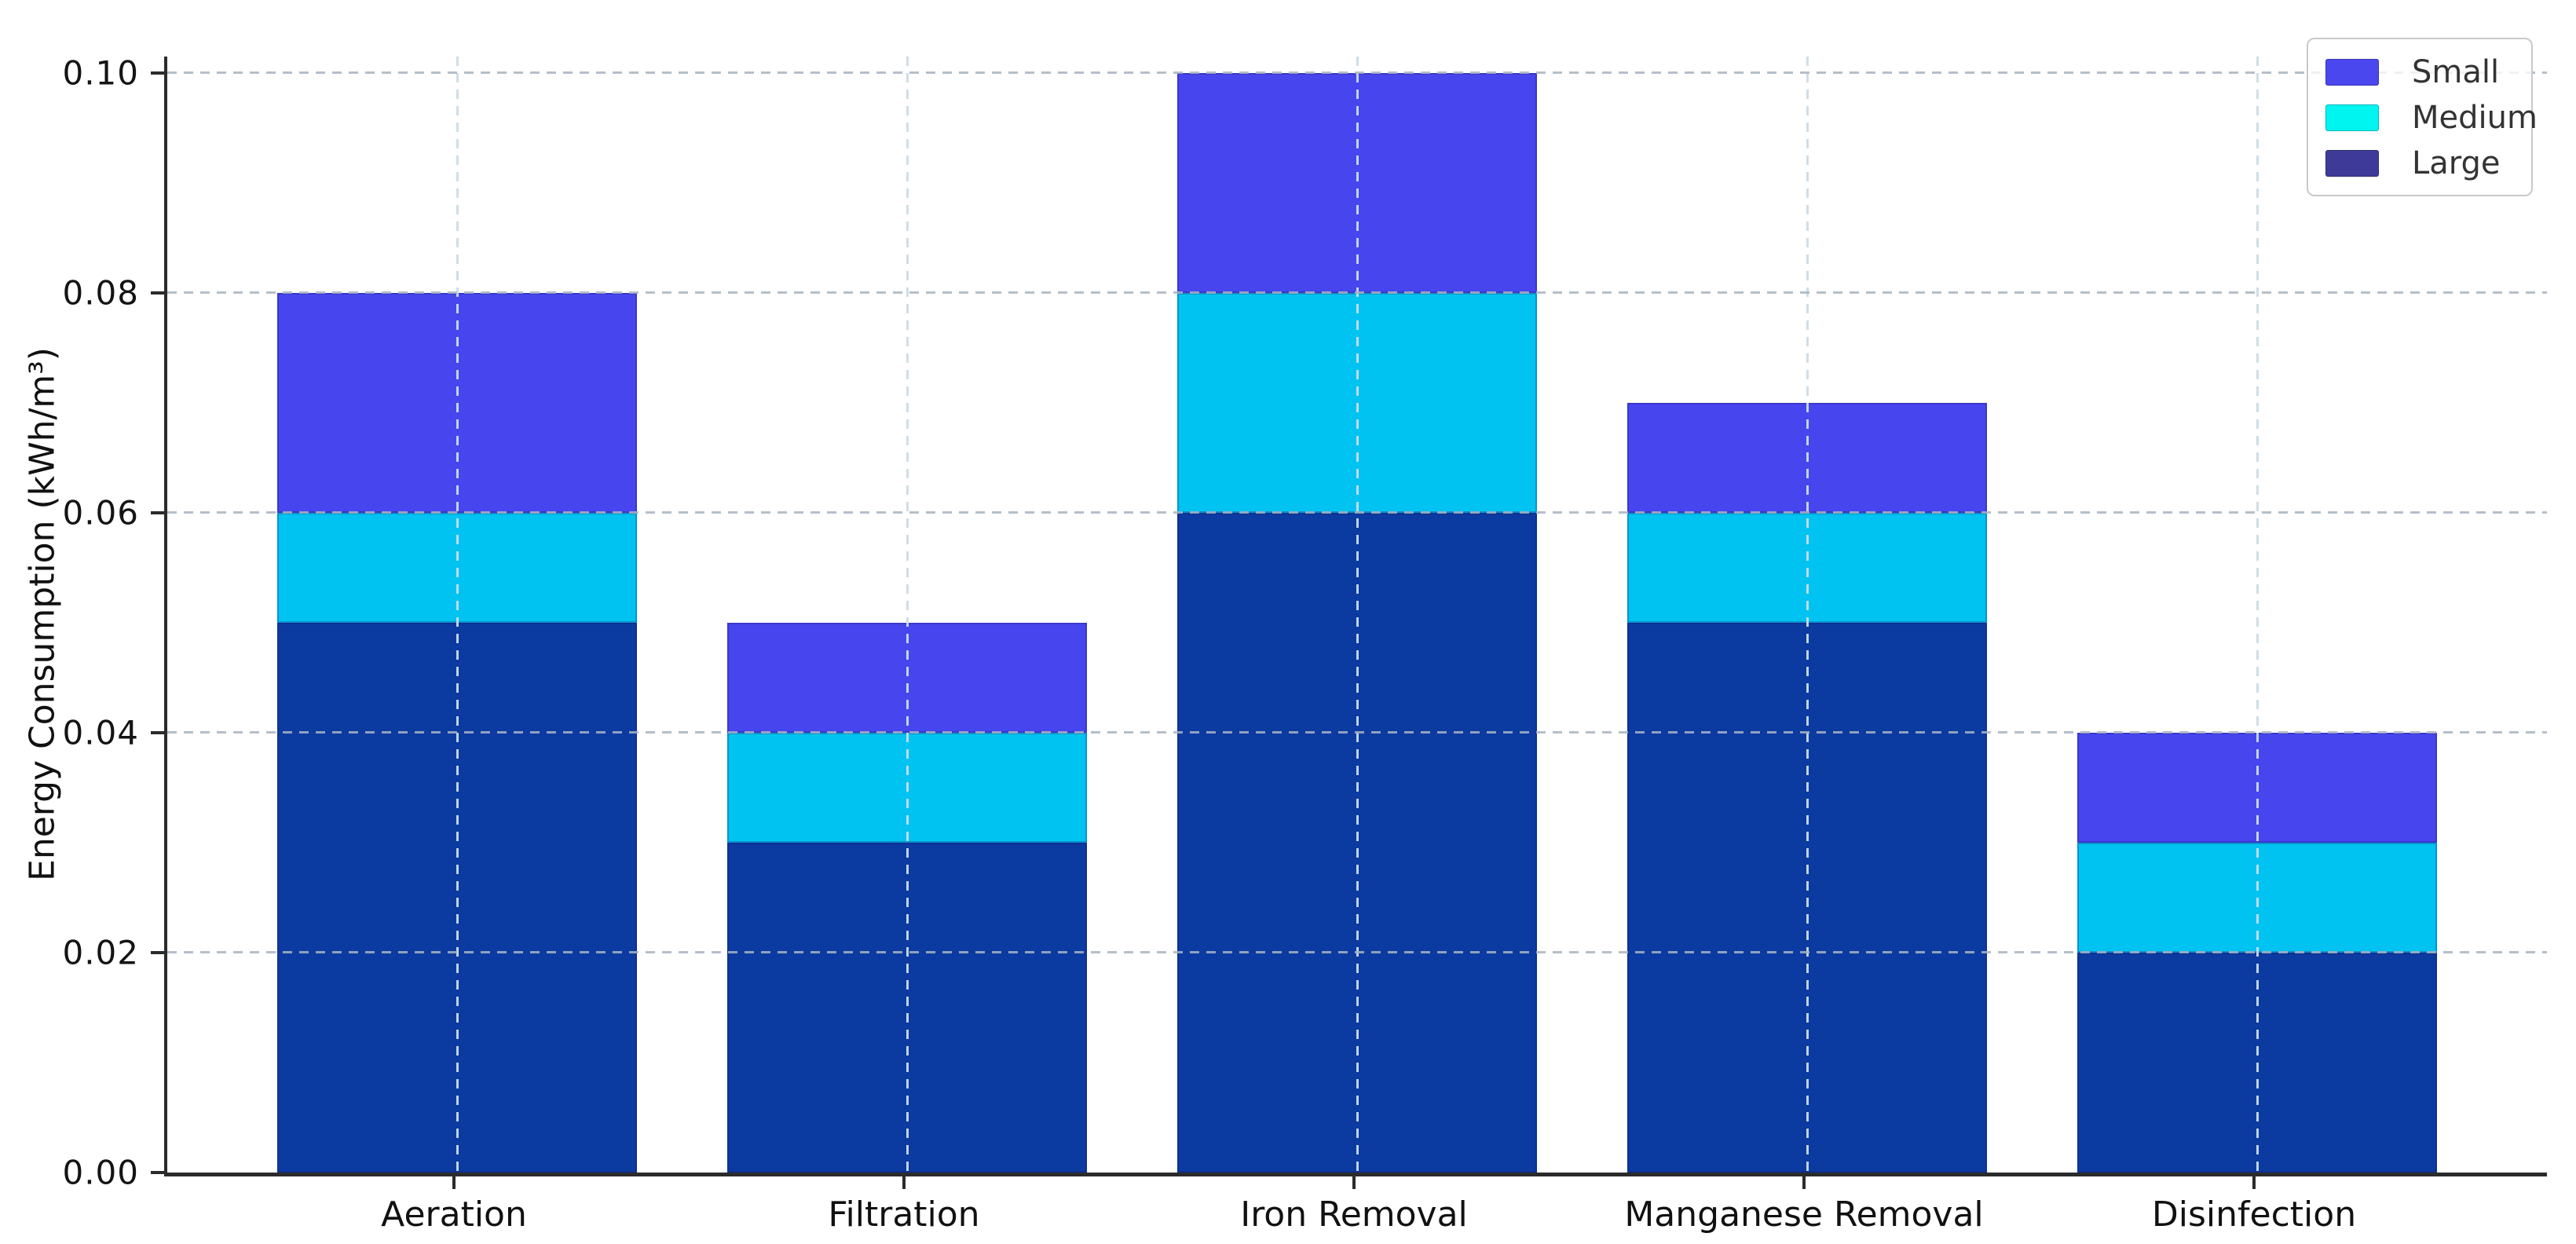 The image size is (2576, 1244). I want to click on y-tick-label: 0.00, so click(101, 1172).